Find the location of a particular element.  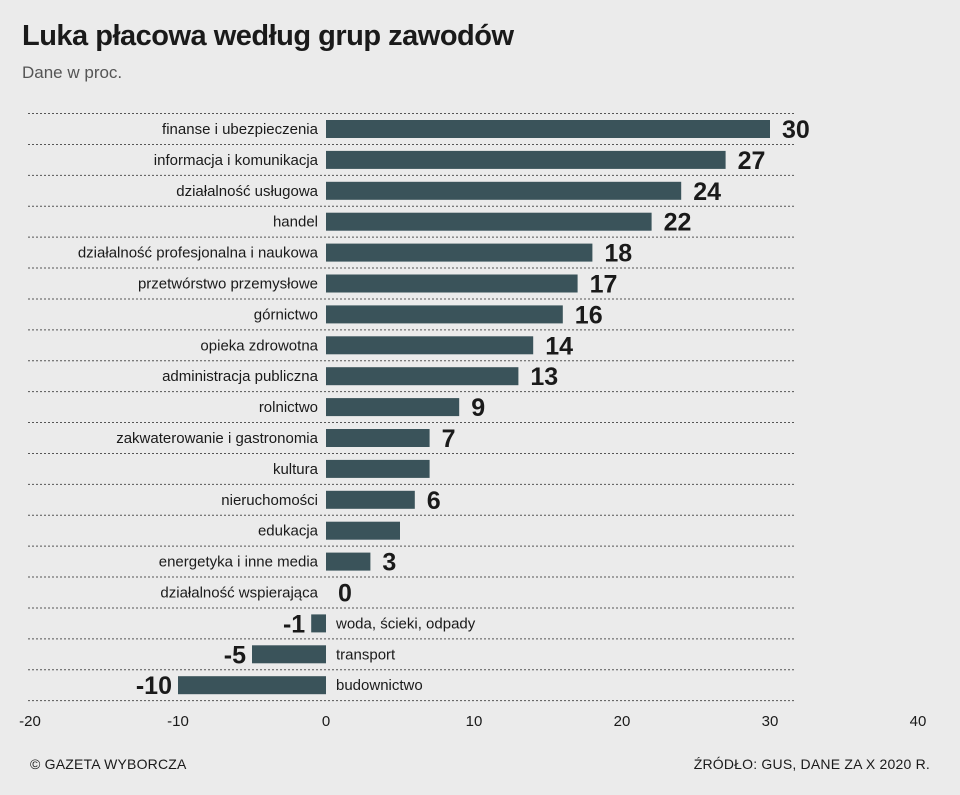

value-label: 17 is located at coordinates (604, 285).